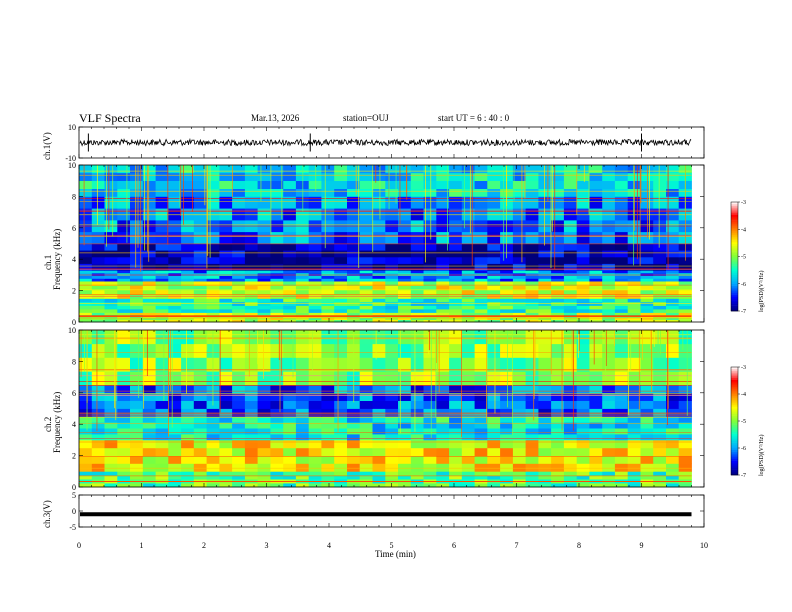 Image resolution: width=792 pixels, height=612 pixels. What do you see at coordinates (74, 291) in the screenshot?
I see `spec-y-tick-label: 2` at bounding box center [74, 291].